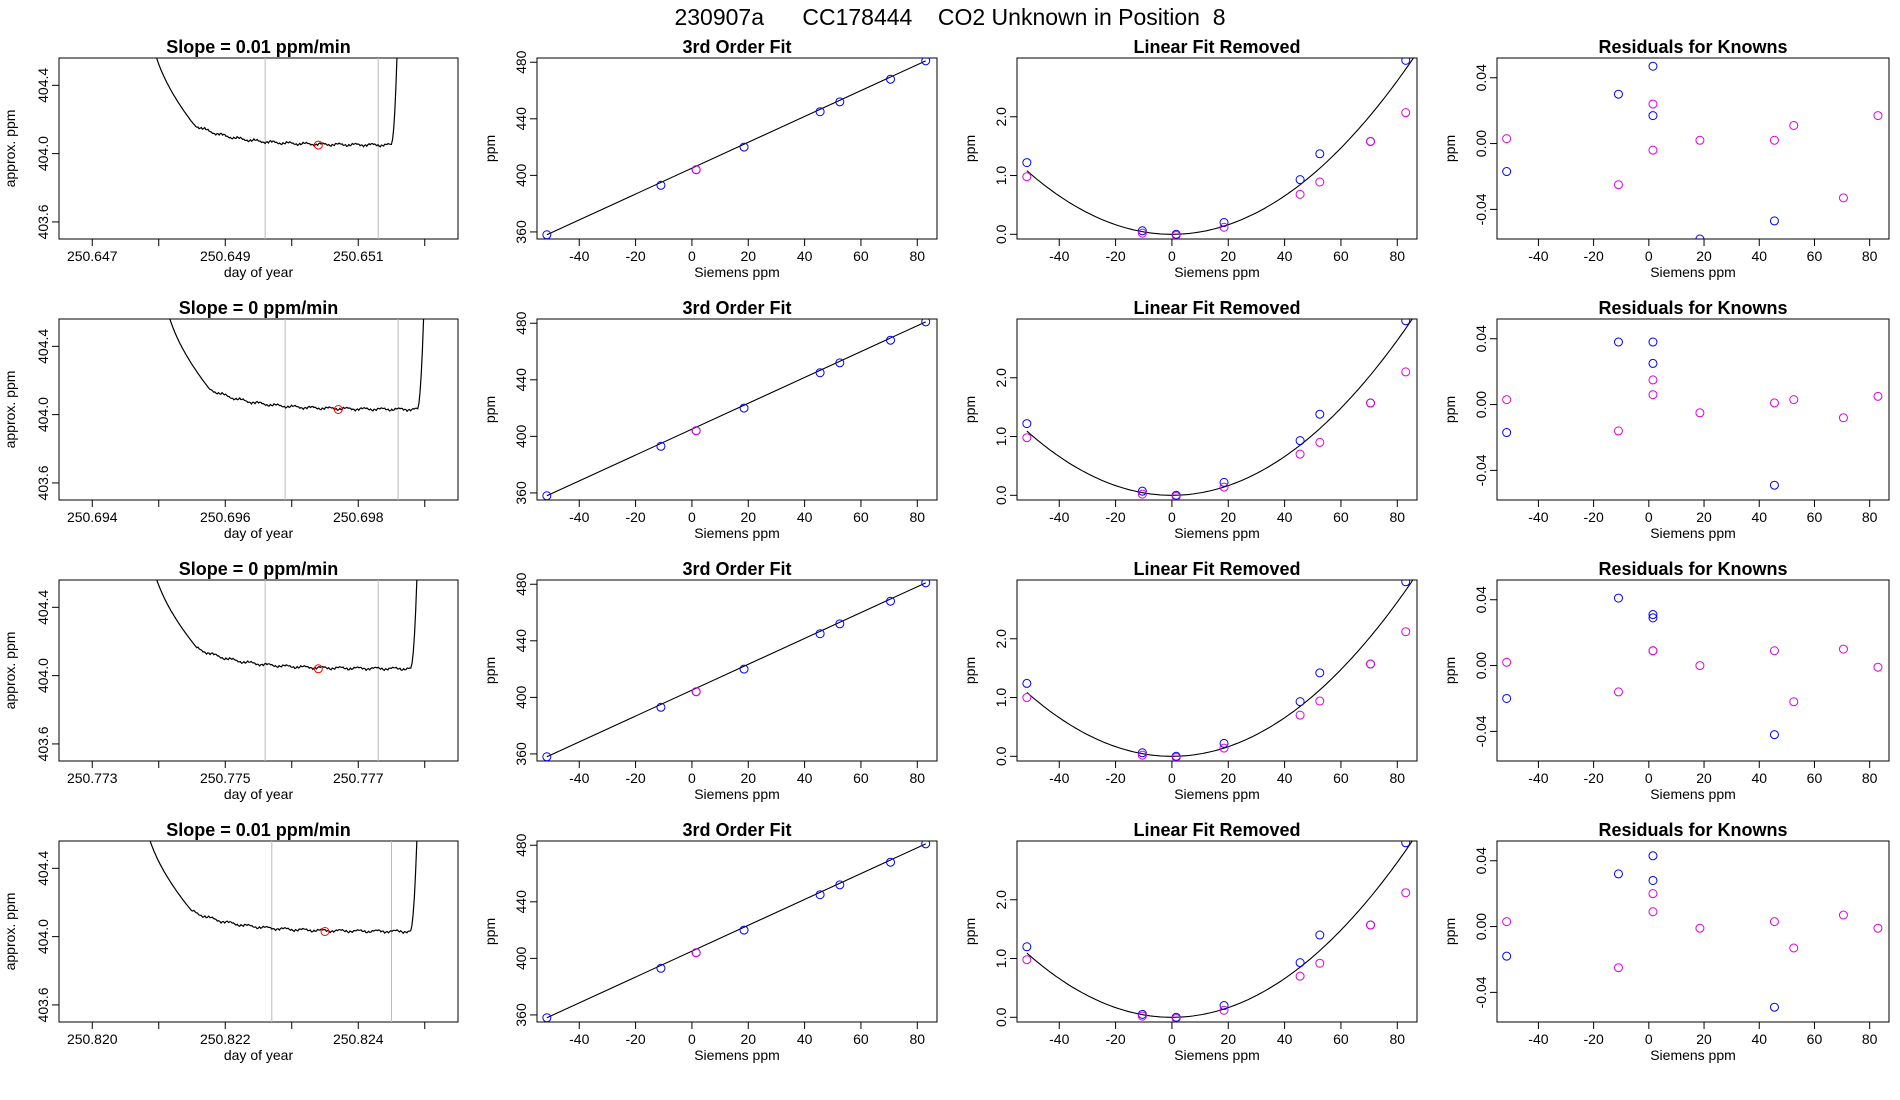 This screenshot has width=1900, height=1100. What do you see at coordinates (1481, 665) in the screenshot?
I see `y-tick-label: 0.00` at bounding box center [1481, 665].